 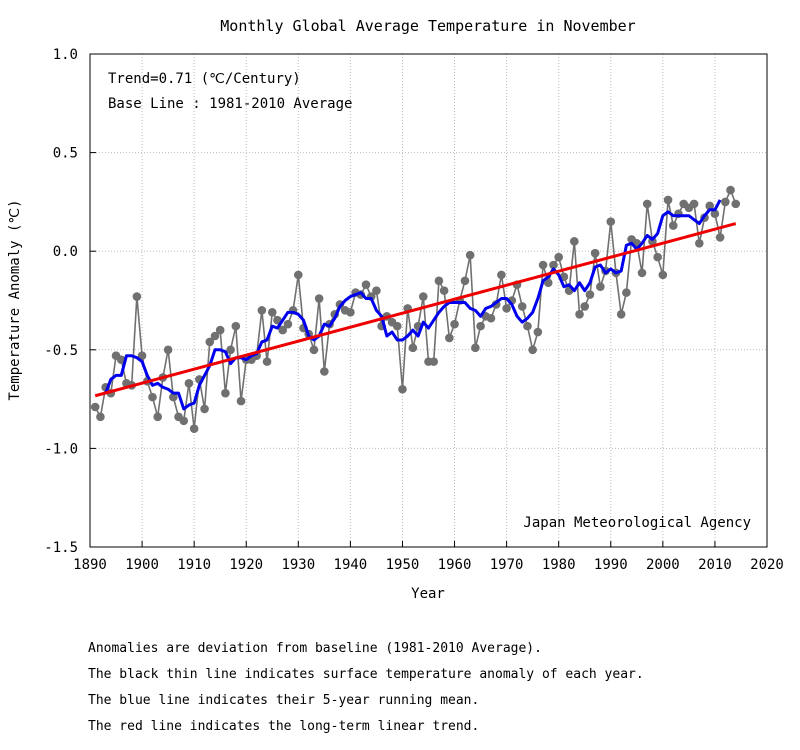 What do you see at coordinates (204, 79) in the screenshot?
I see `trend-annotation: Trend=0.71 (℃/Century)` at bounding box center [204, 79].